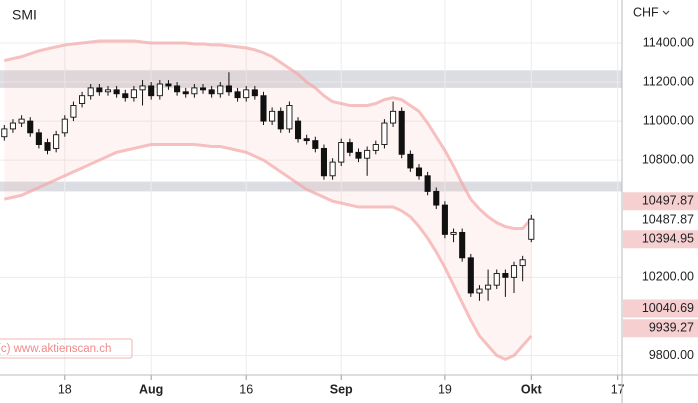 Image resolution: width=698 pixels, height=403 pixels. What do you see at coordinates (666, 12) in the screenshot?
I see `chevron` at bounding box center [666, 12].